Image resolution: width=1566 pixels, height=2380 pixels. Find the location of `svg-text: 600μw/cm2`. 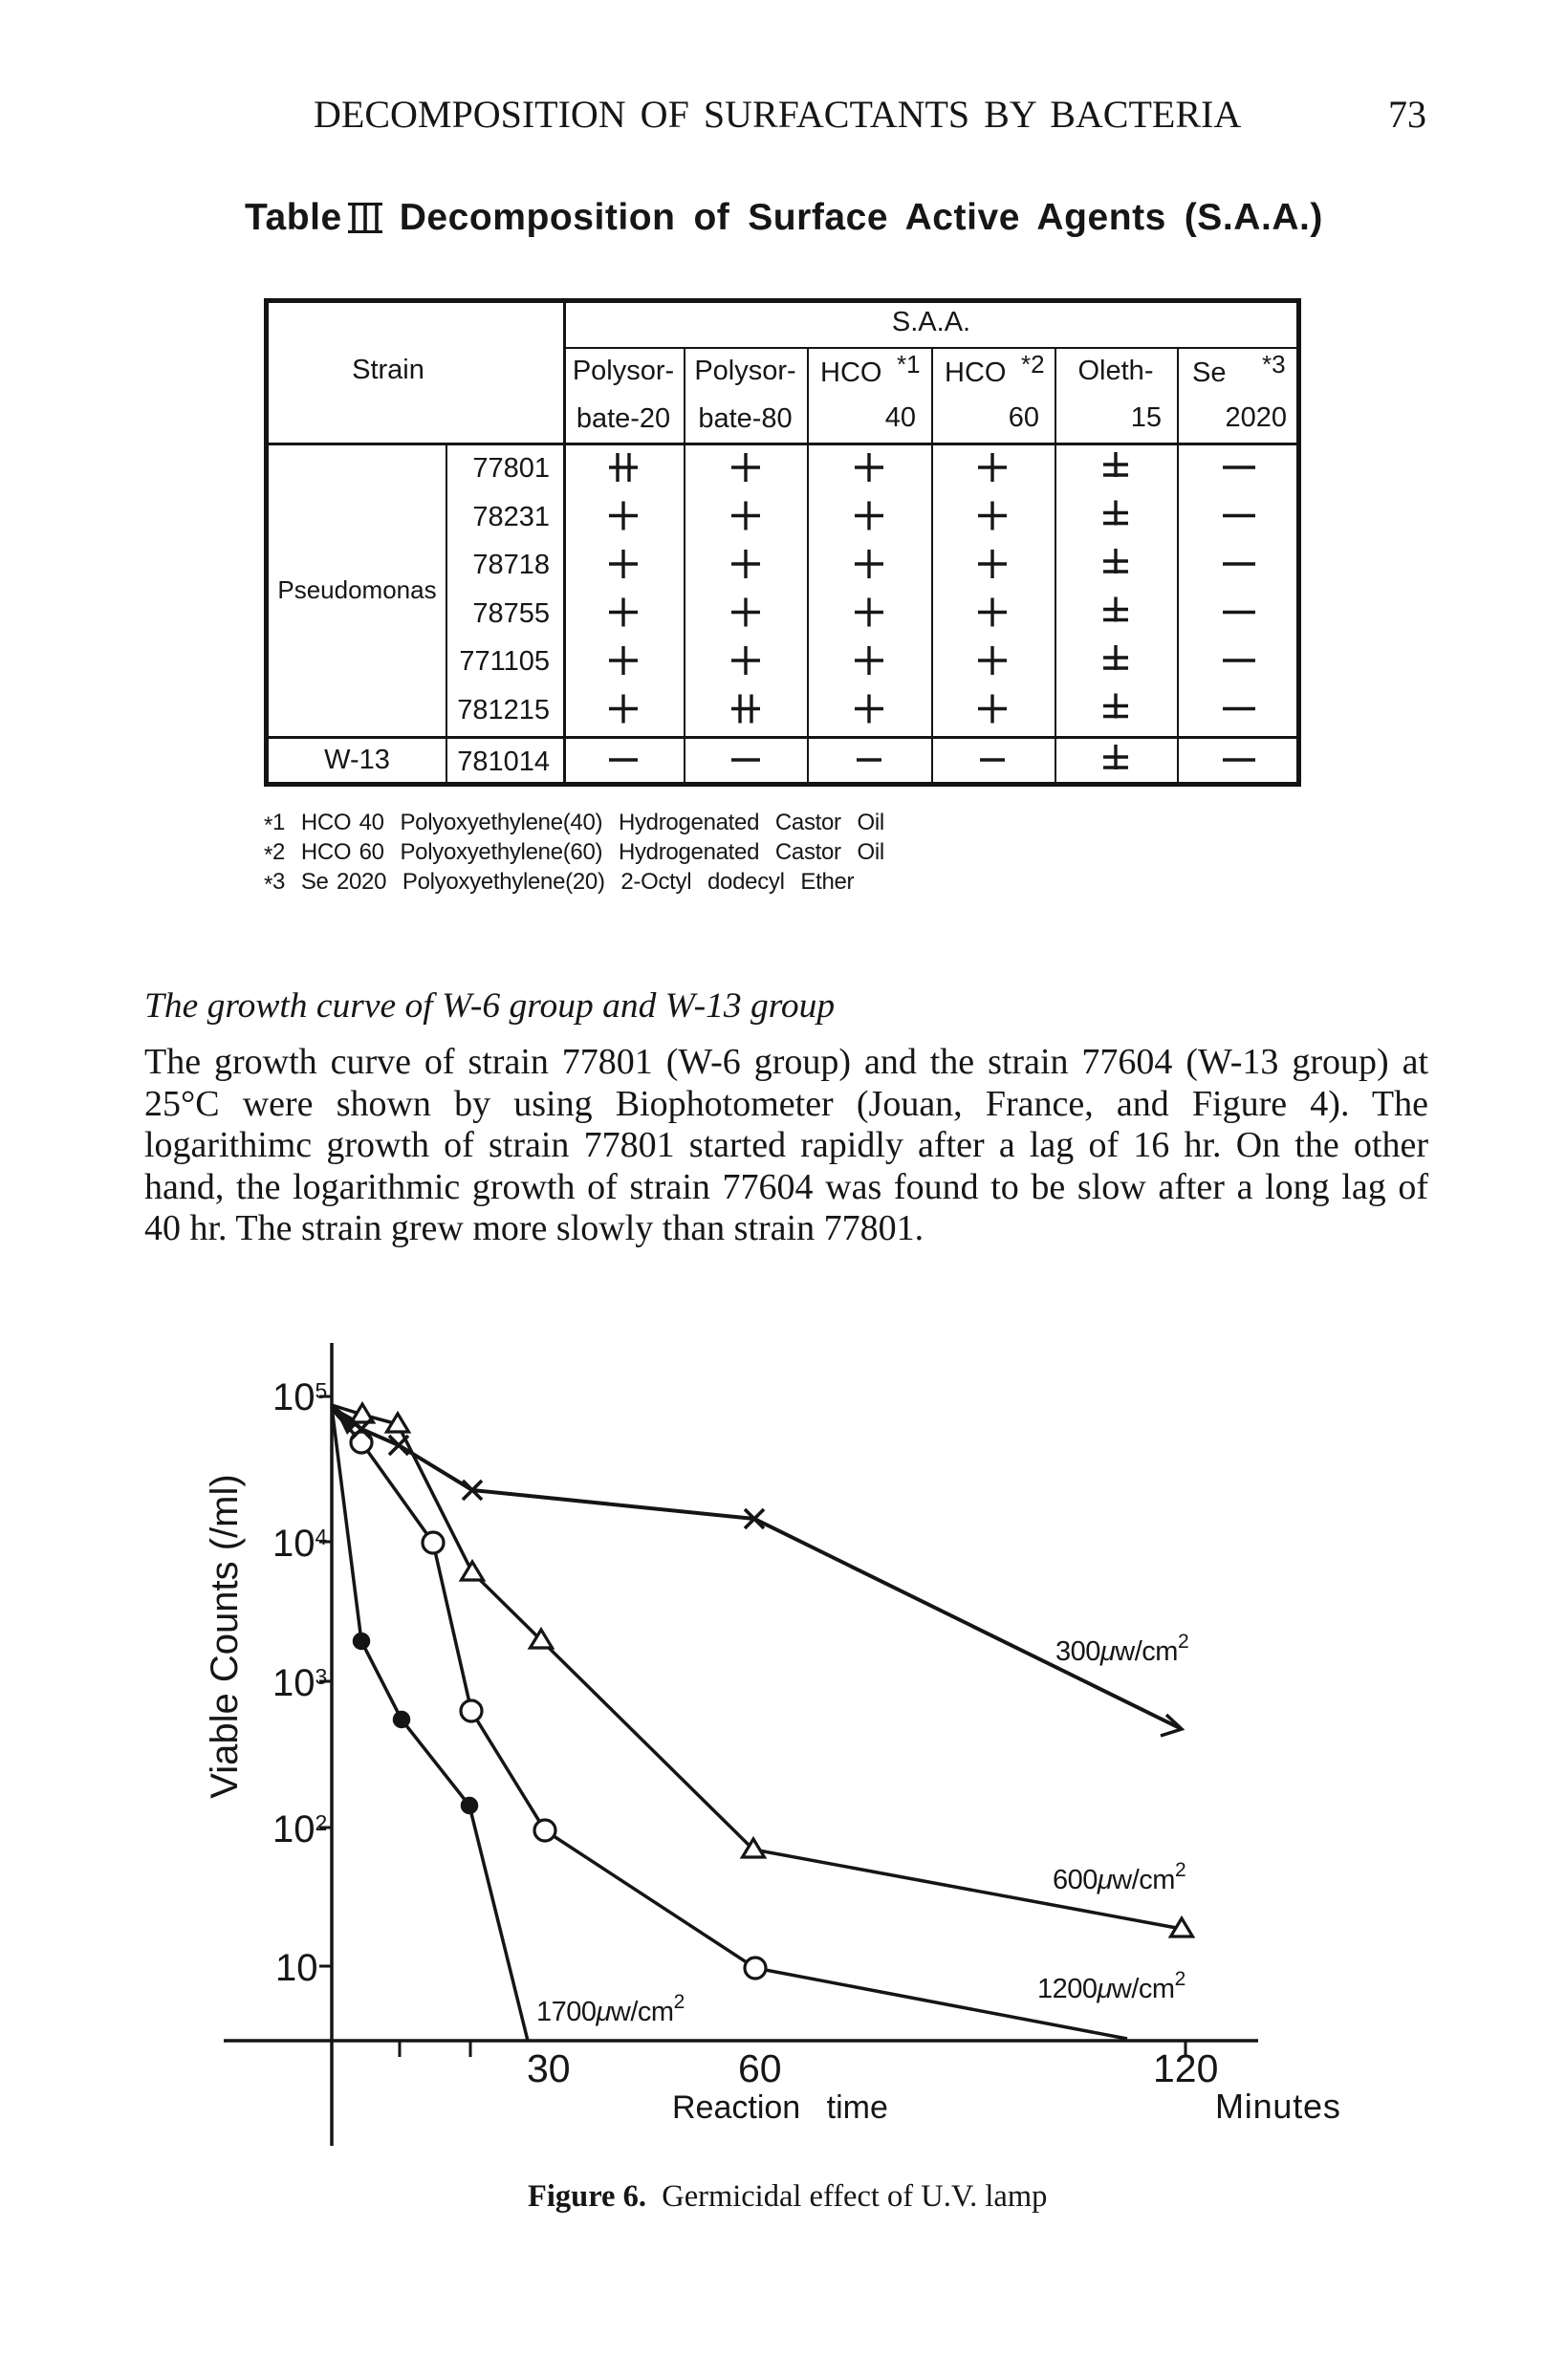

svg-text: 600μw/cm2 is located at coordinates (1119, 1877).